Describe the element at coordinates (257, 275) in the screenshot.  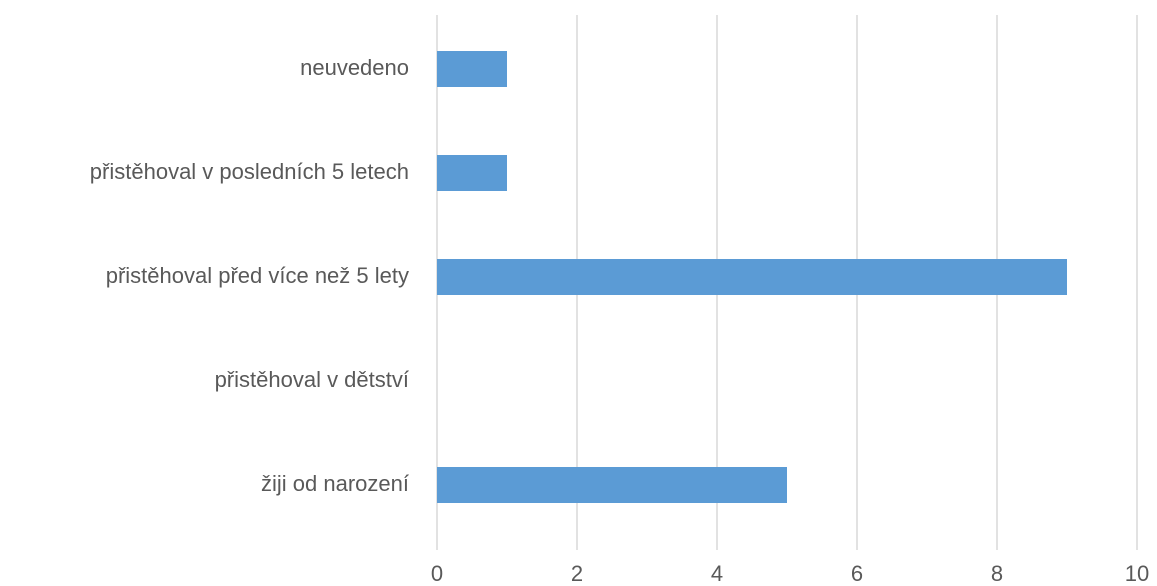
I see `y-tick-label: přistěhoval před více než 5 lety` at that location.